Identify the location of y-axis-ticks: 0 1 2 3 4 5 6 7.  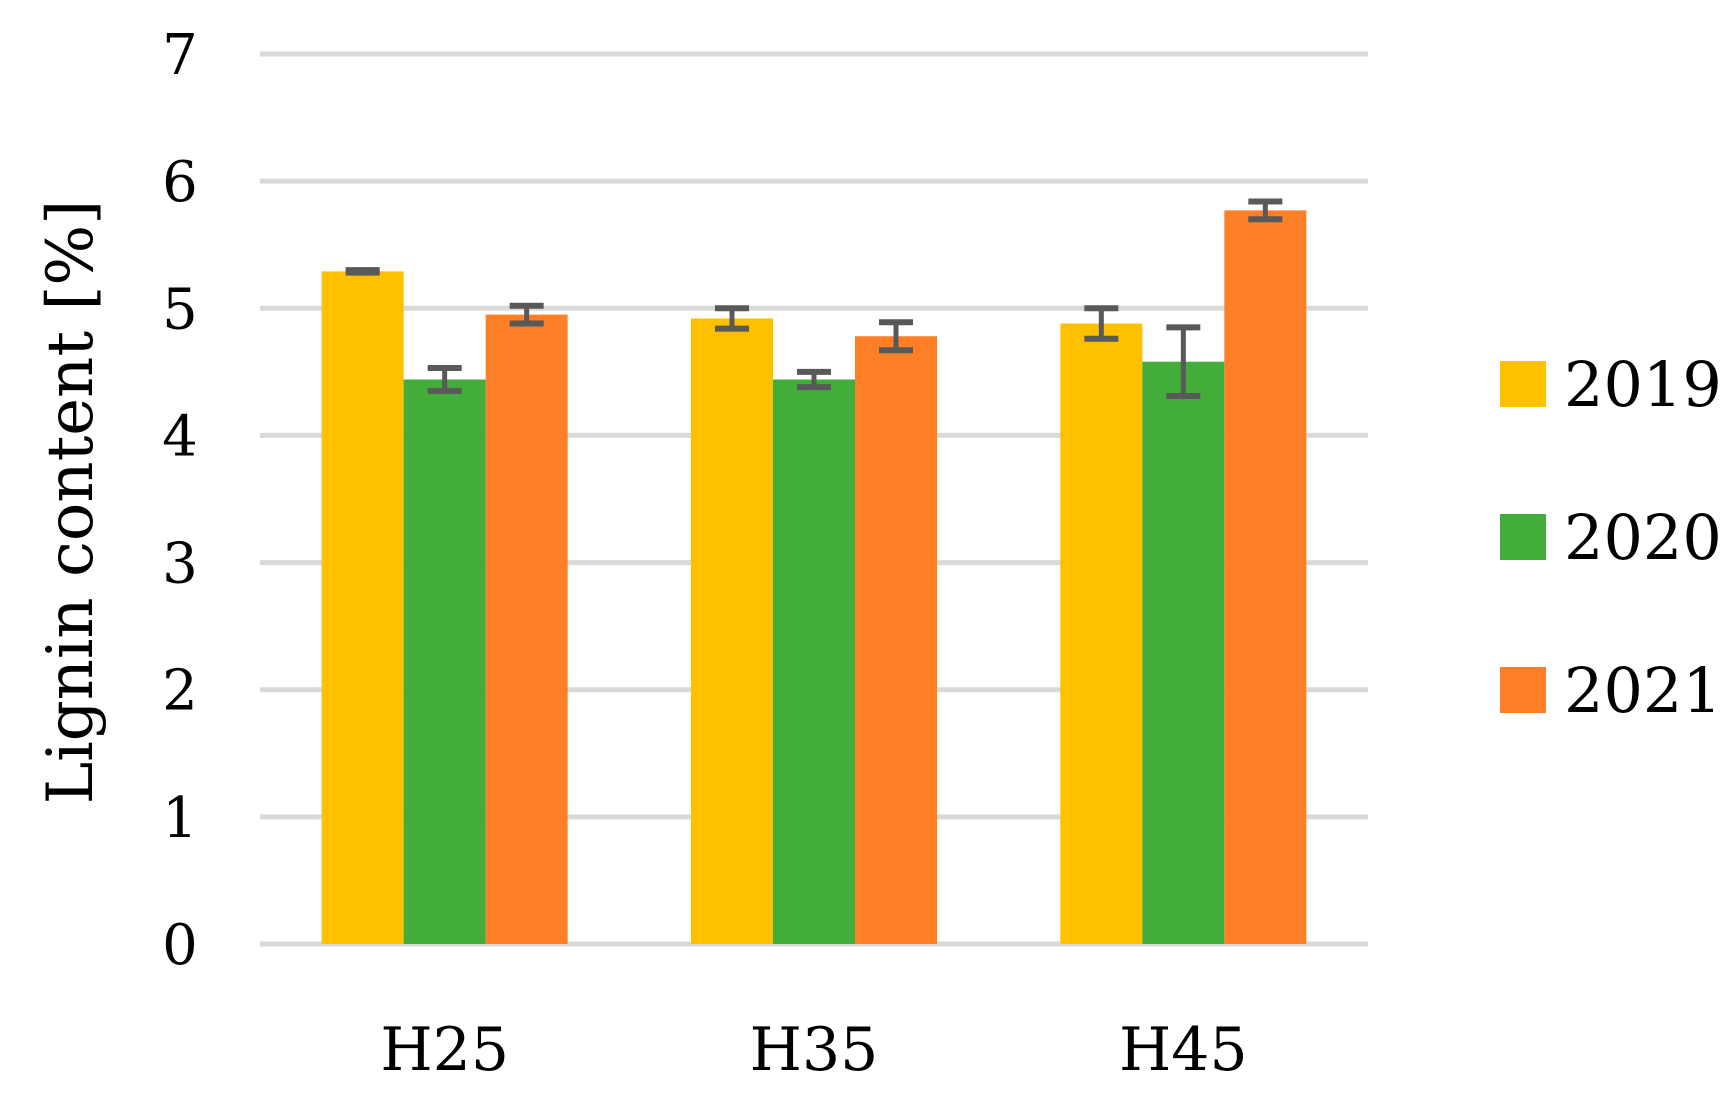
(180, 500).